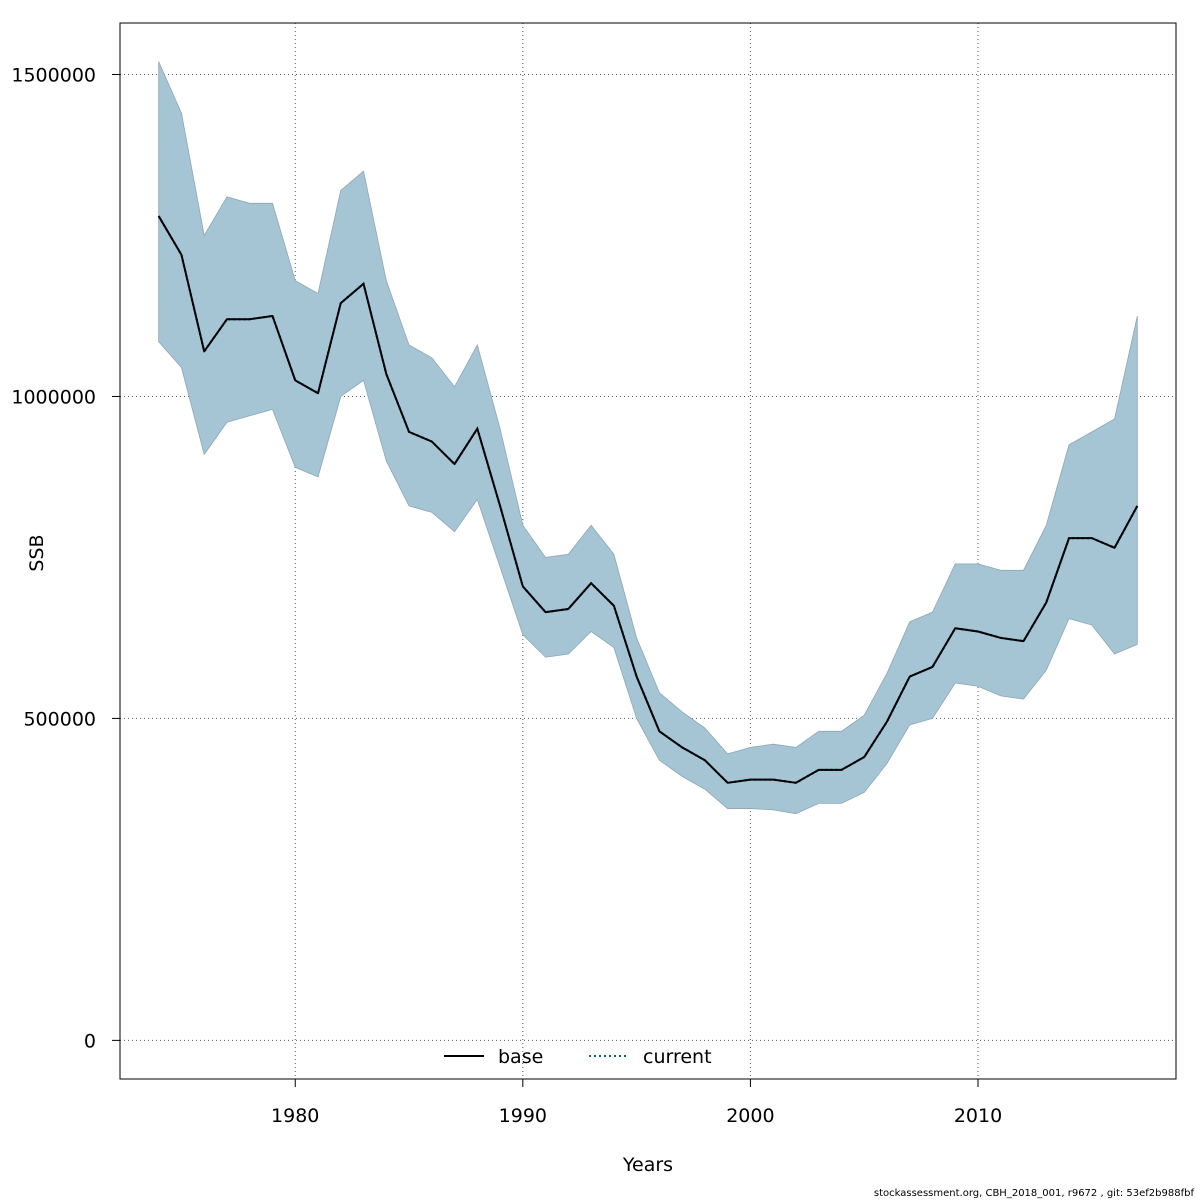 The width and height of the screenshot is (1200, 1200). What do you see at coordinates (750, 1116) in the screenshot?
I see `x-tick-label-2000: 2000` at bounding box center [750, 1116].